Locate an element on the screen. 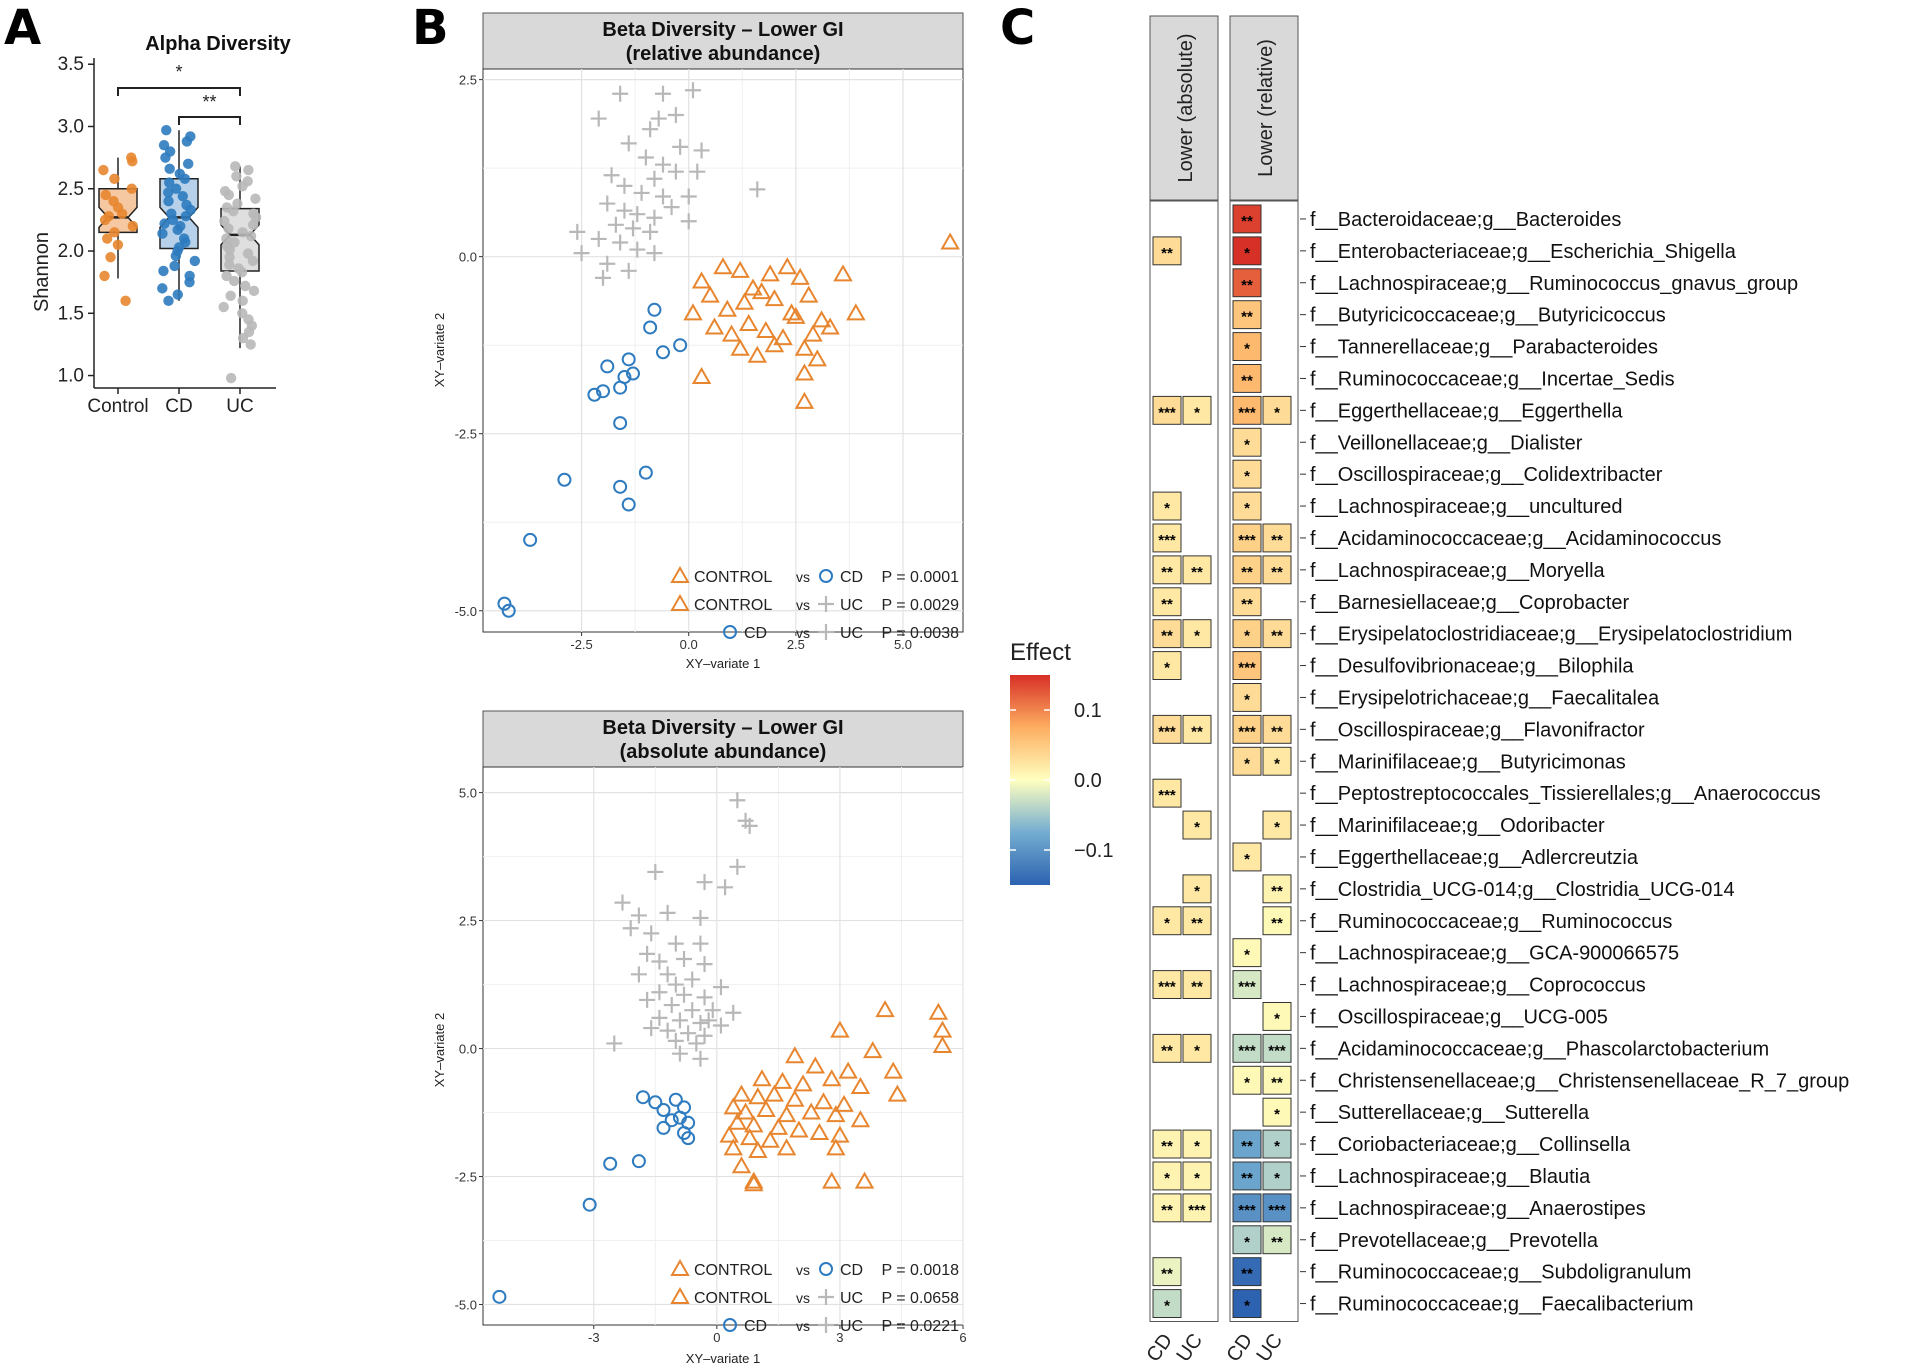 This screenshot has width=1907, height=1368. panel-letter-a: A is located at coordinates (22, 28).